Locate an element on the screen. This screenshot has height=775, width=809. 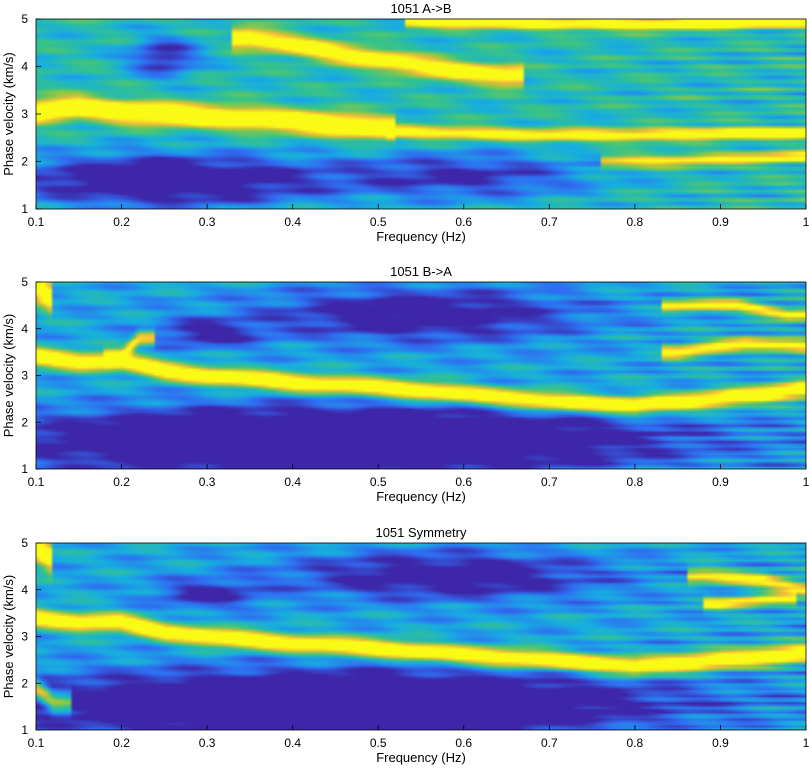
panel-title: 1051 A->B is located at coordinates (420, 8).